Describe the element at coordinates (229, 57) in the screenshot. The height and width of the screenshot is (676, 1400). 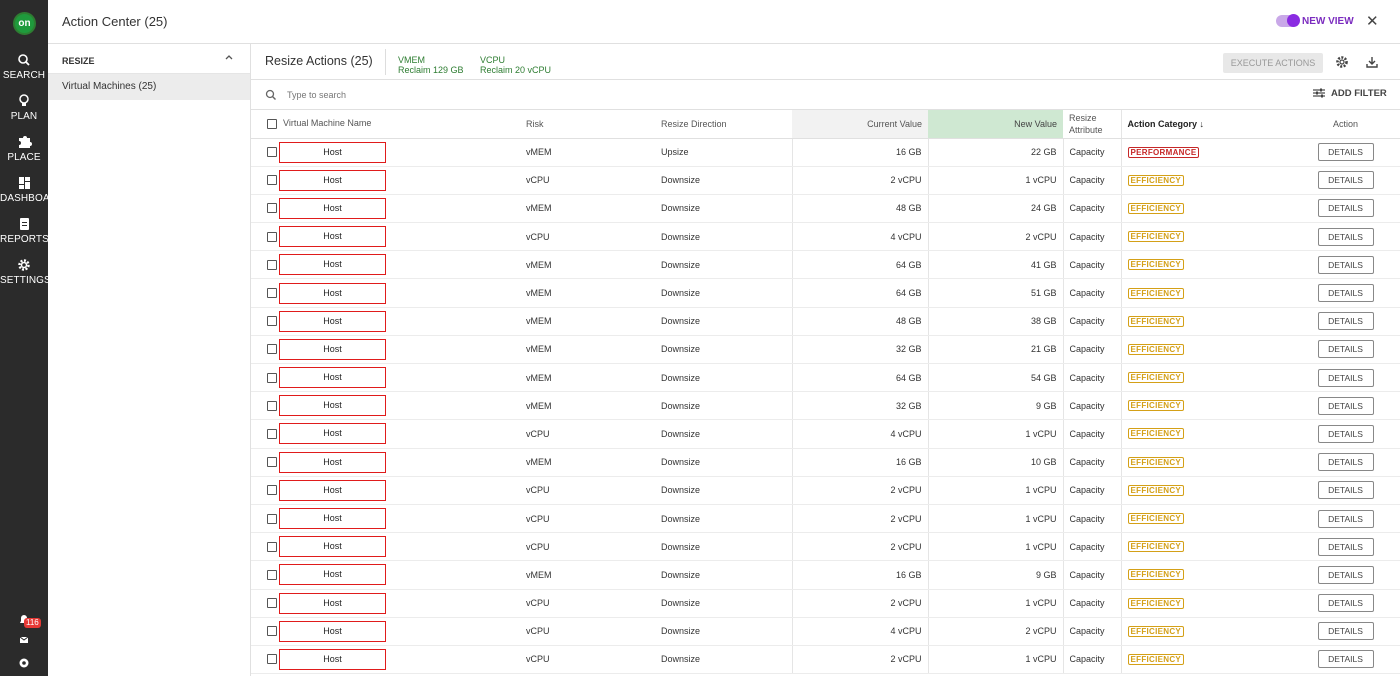
I see `chevron-up-icon` at that location.